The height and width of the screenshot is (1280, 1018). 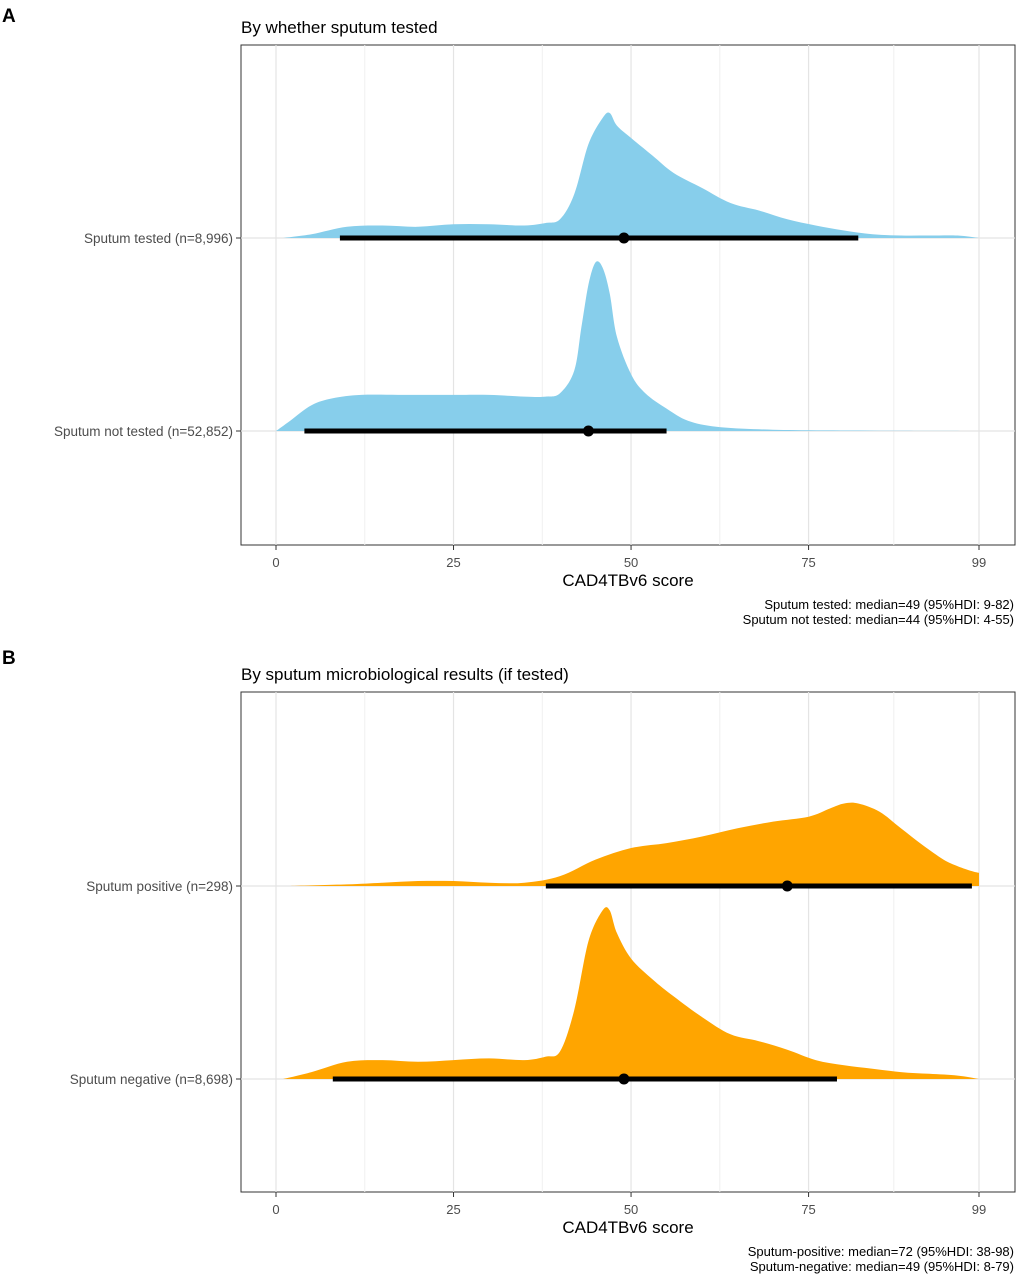 What do you see at coordinates (9, 16) in the screenshot?
I see `panel-label-a: A` at bounding box center [9, 16].